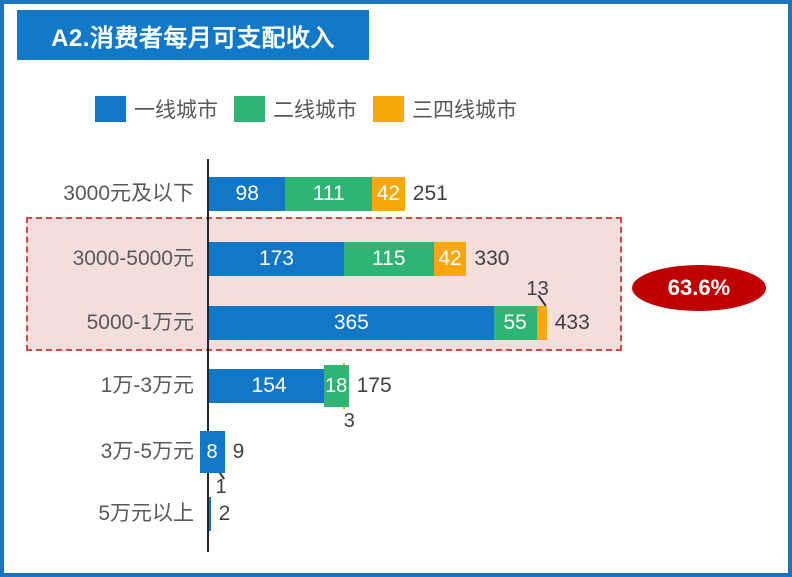 The height and width of the screenshot is (577, 792). What do you see at coordinates (193, 38) in the screenshot?
I see `chart-title-text: A2.消费者每月可支配收入` at bounding box center [193, 38].